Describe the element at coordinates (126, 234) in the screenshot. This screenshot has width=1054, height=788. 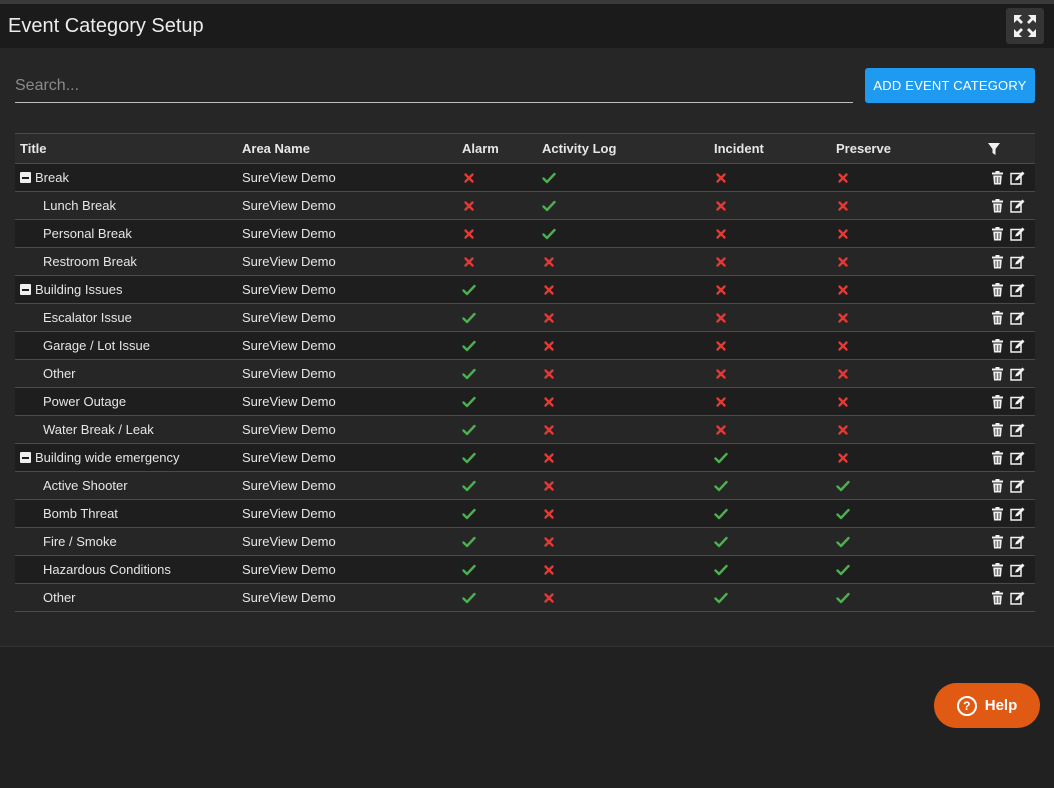
I see `cell-title: Personal Break` at that location.